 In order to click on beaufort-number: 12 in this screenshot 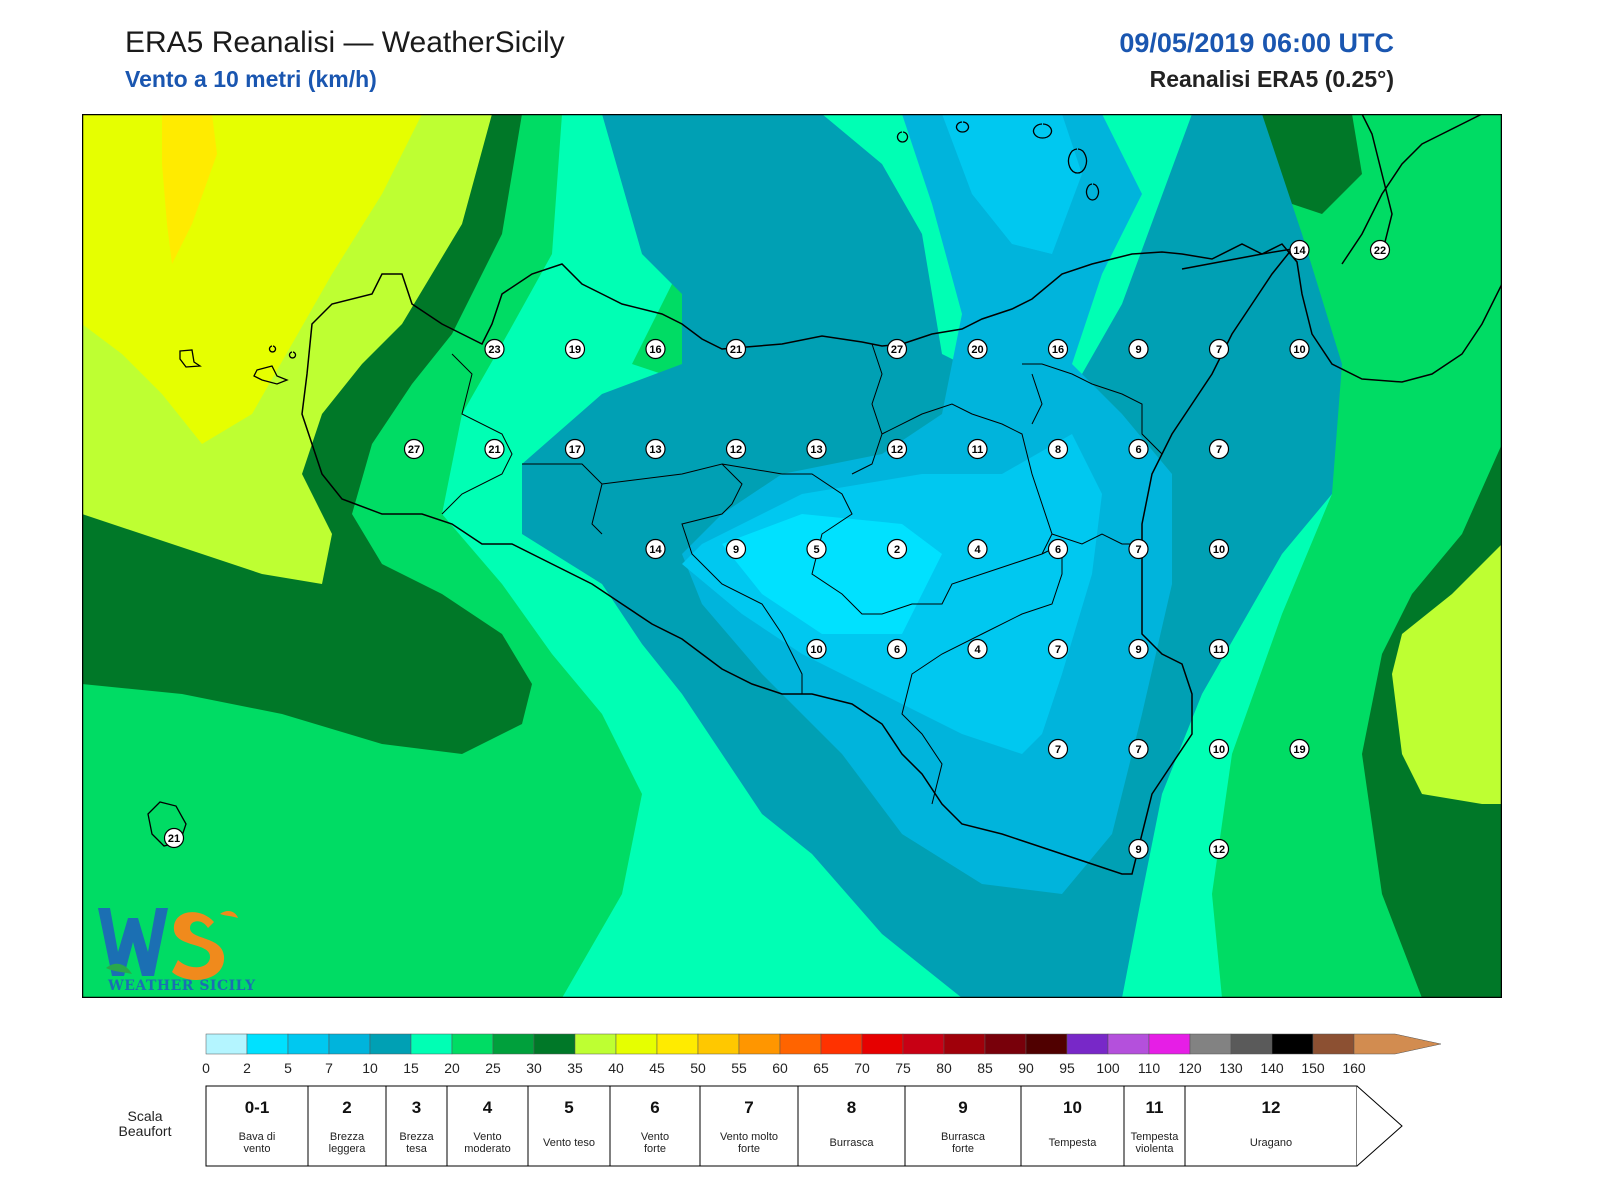, I will do `click(1271, 1107)`.